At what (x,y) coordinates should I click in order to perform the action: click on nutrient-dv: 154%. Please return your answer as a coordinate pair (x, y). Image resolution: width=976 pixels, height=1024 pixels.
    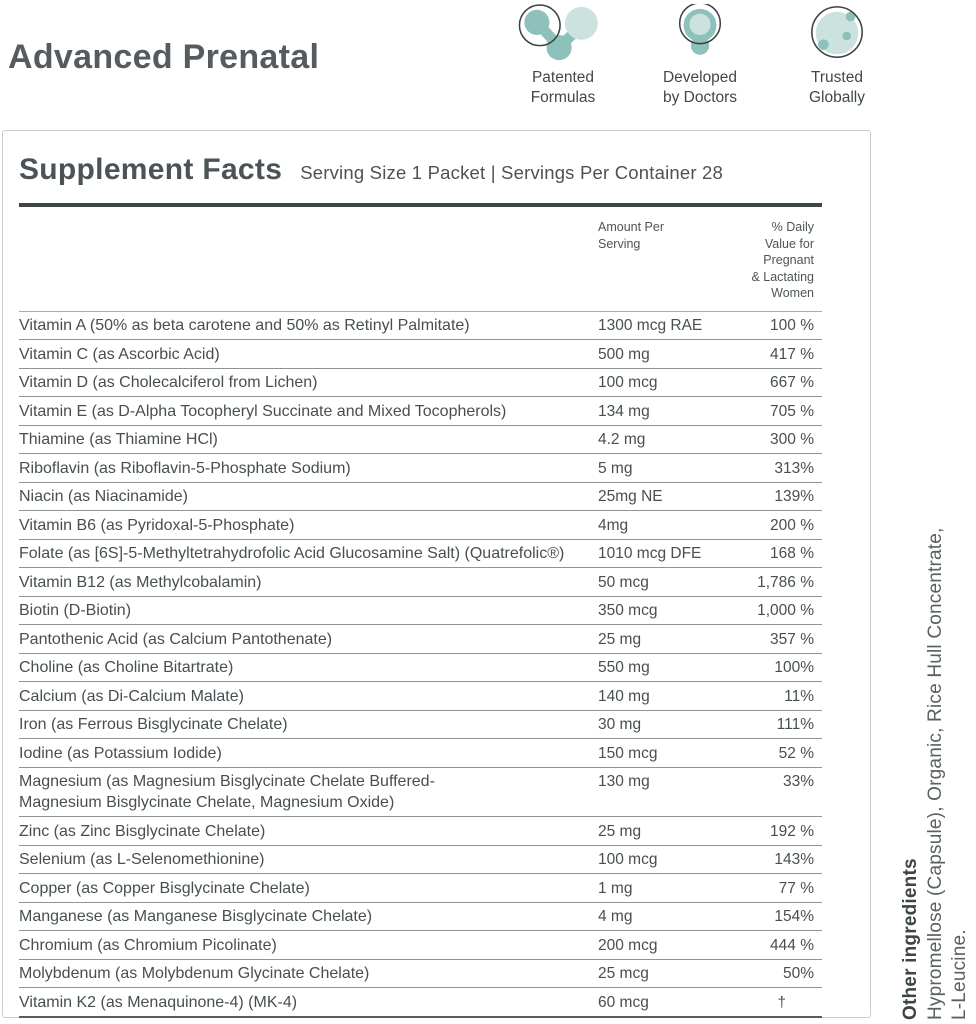
    Looking at the image, I should click on (794, 916).